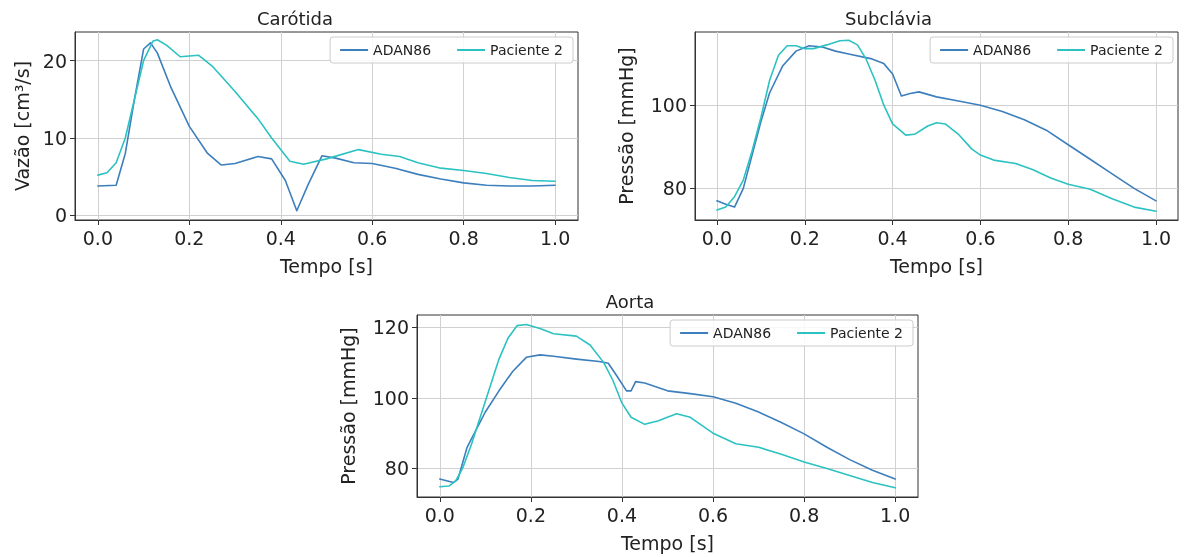  I want to click on y-tick-label: 10, so click(54, 137).